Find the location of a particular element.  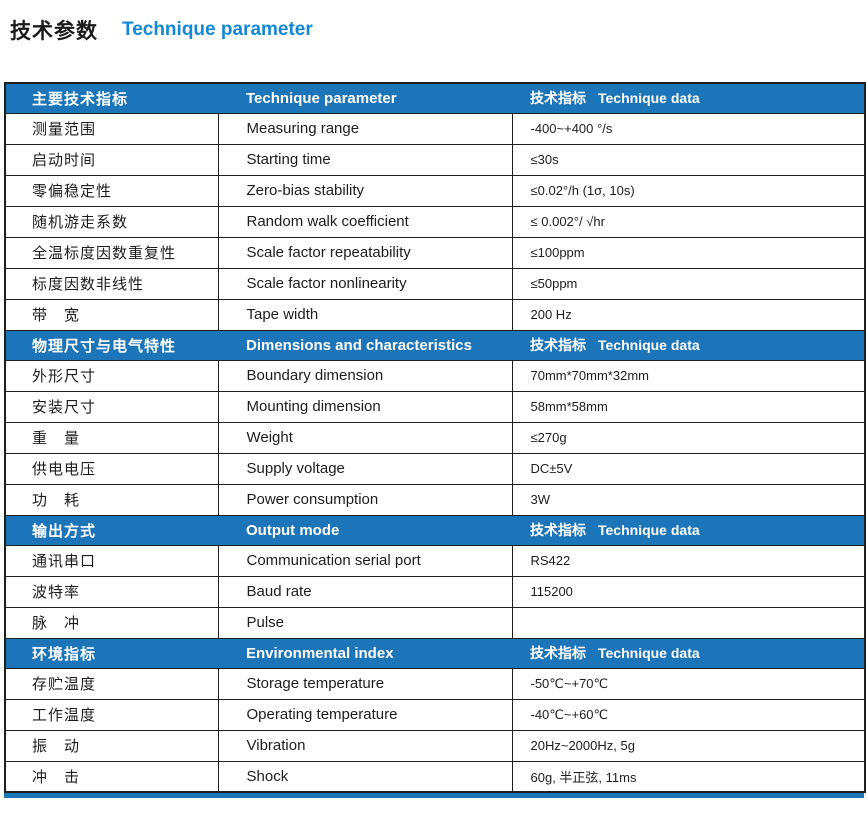

table-row: 启动时间 Starting time ≤30s is located at coordinates (435, 159).